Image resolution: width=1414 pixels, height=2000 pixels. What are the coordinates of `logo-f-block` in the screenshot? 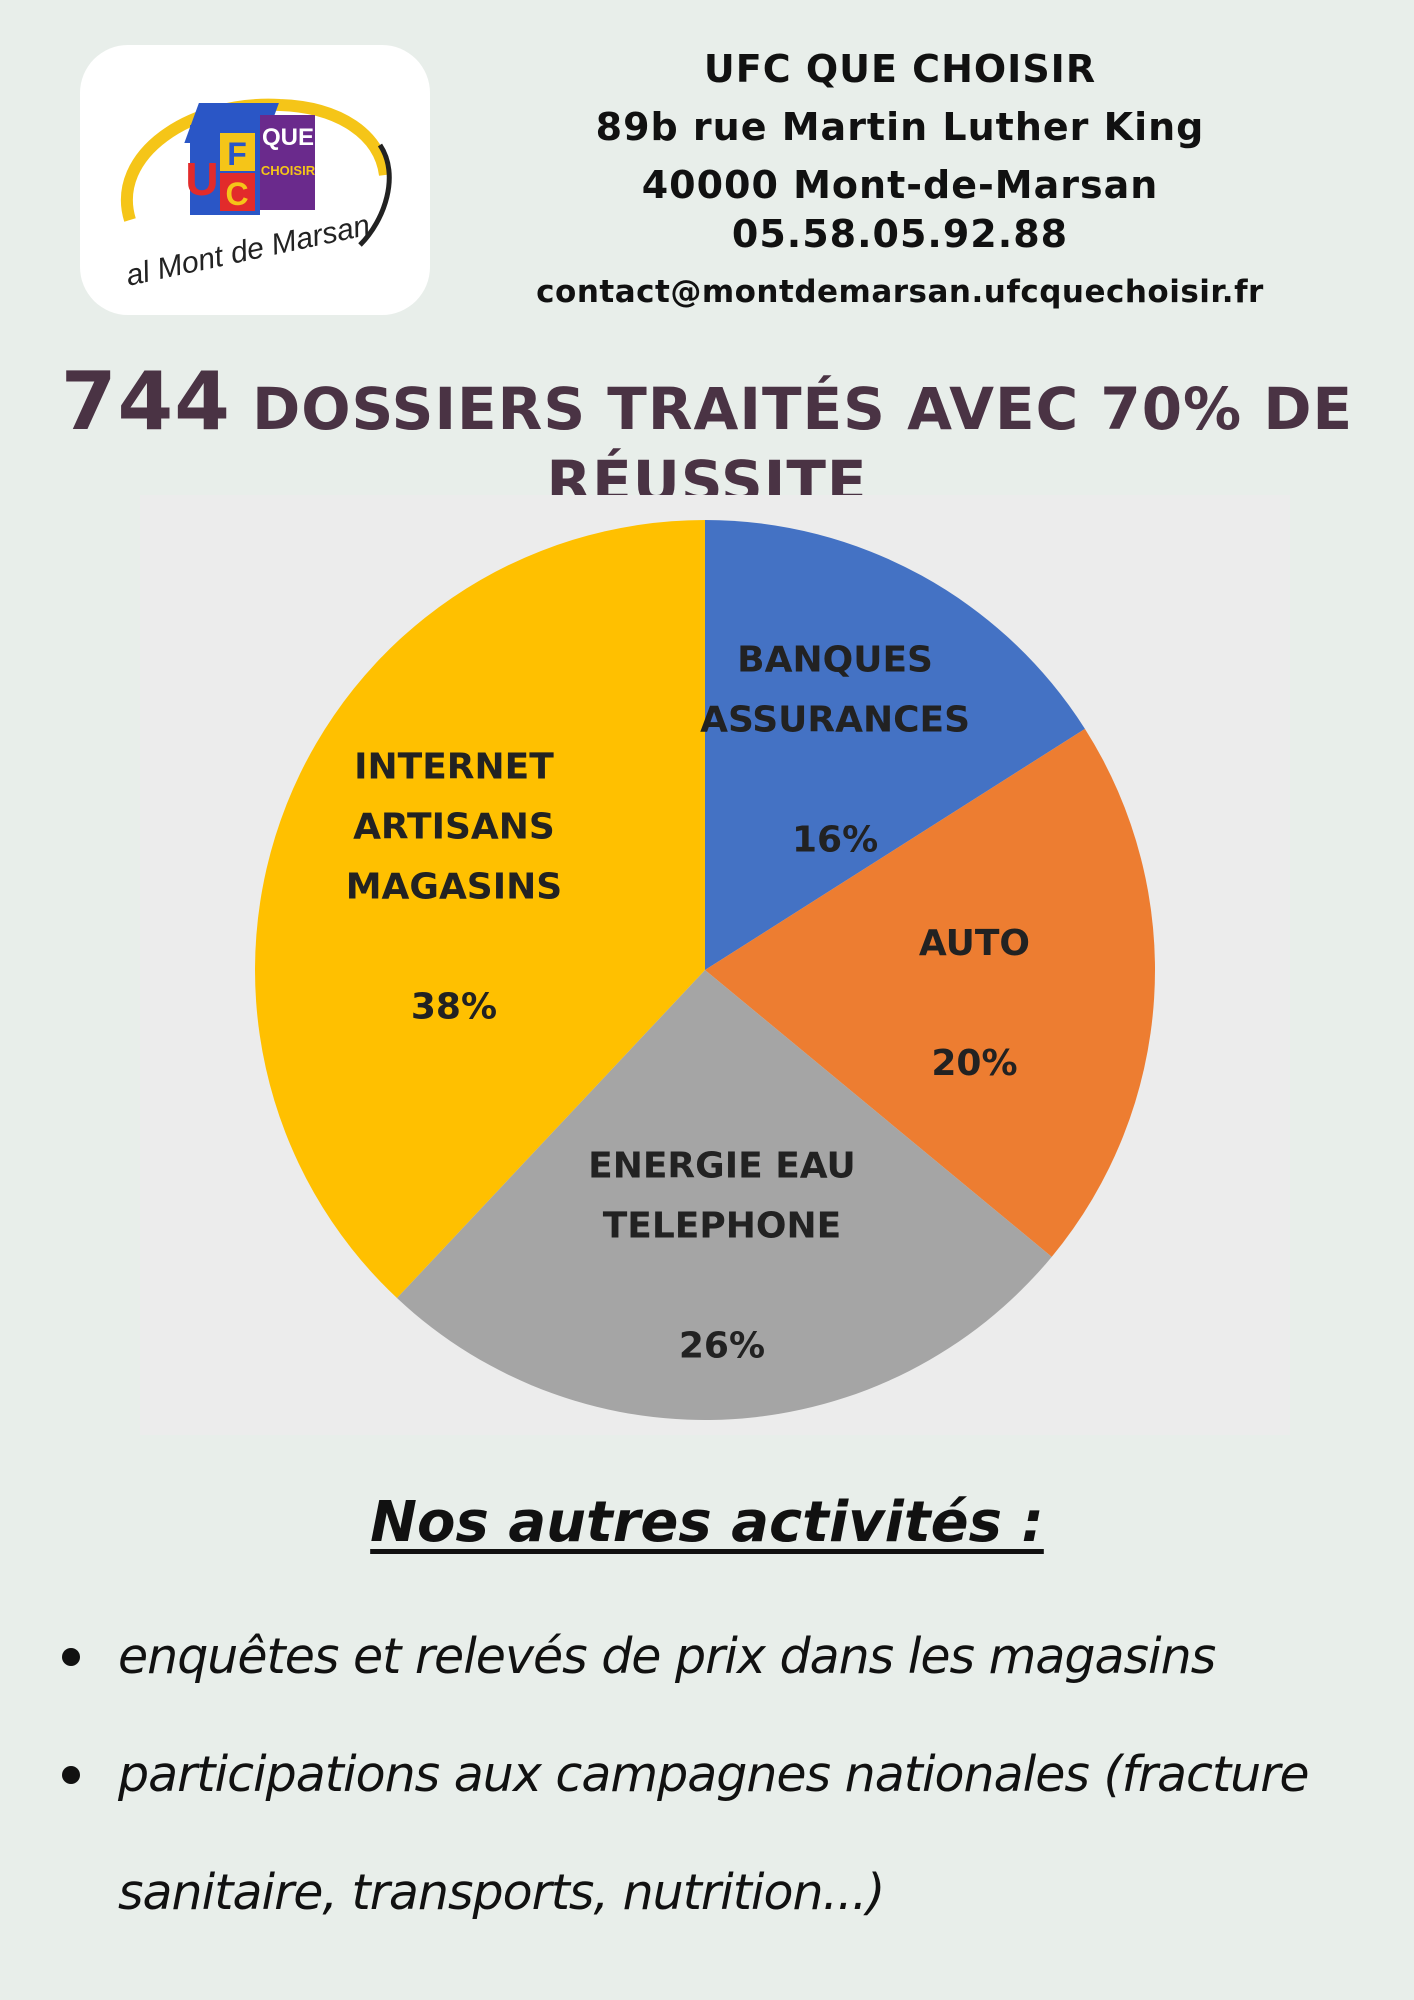 It's located at (237, 152).